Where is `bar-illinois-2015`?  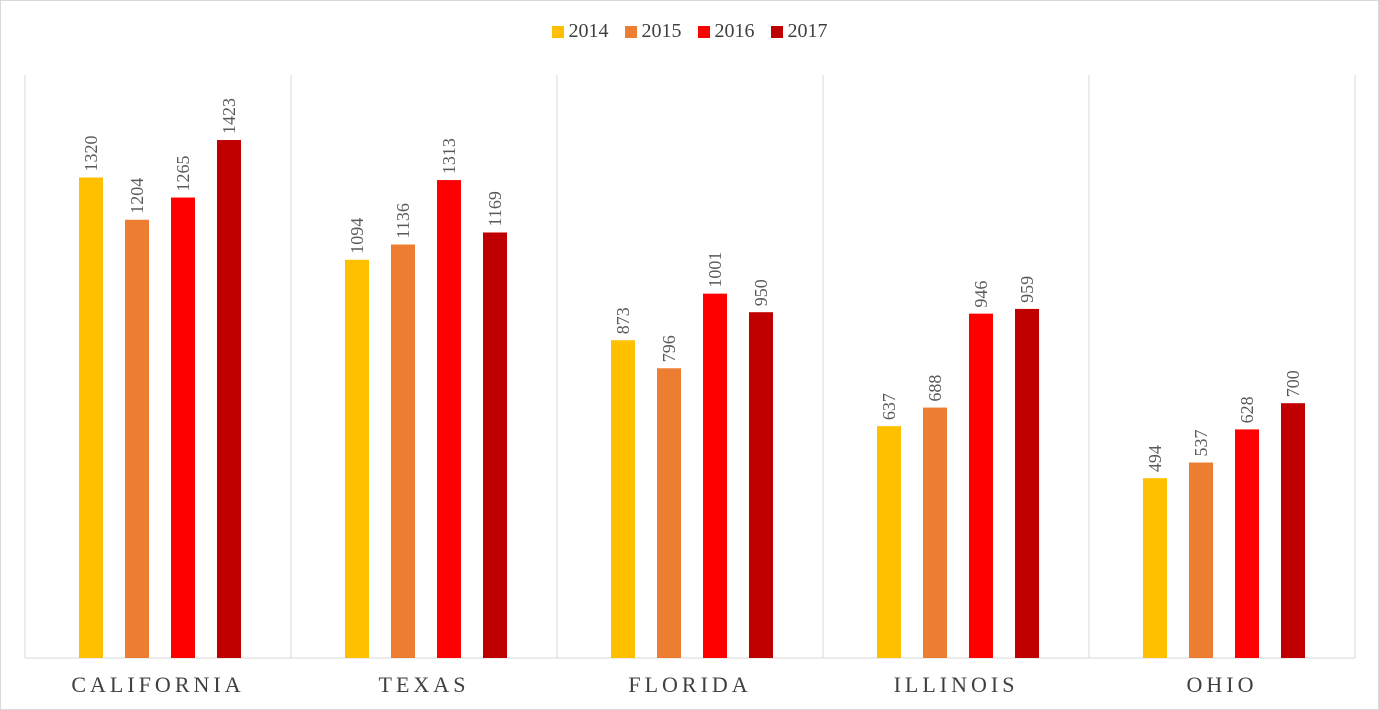 bar-illinois-2015 is located at coordinates (935, 532).